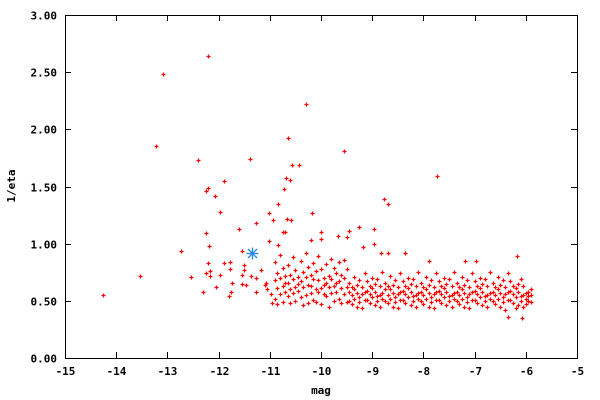  I want to click on y-tick-label: 2.00, so click(44, 130).